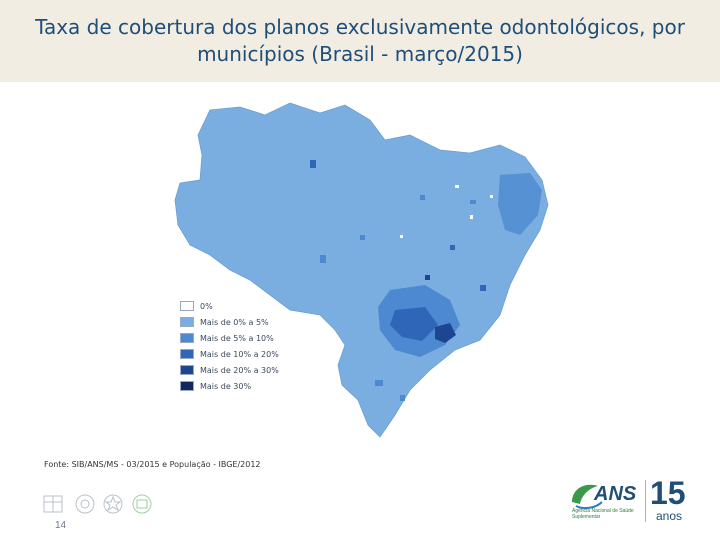  I want to click on coverage-cluster-northeast, so click(520, 204).